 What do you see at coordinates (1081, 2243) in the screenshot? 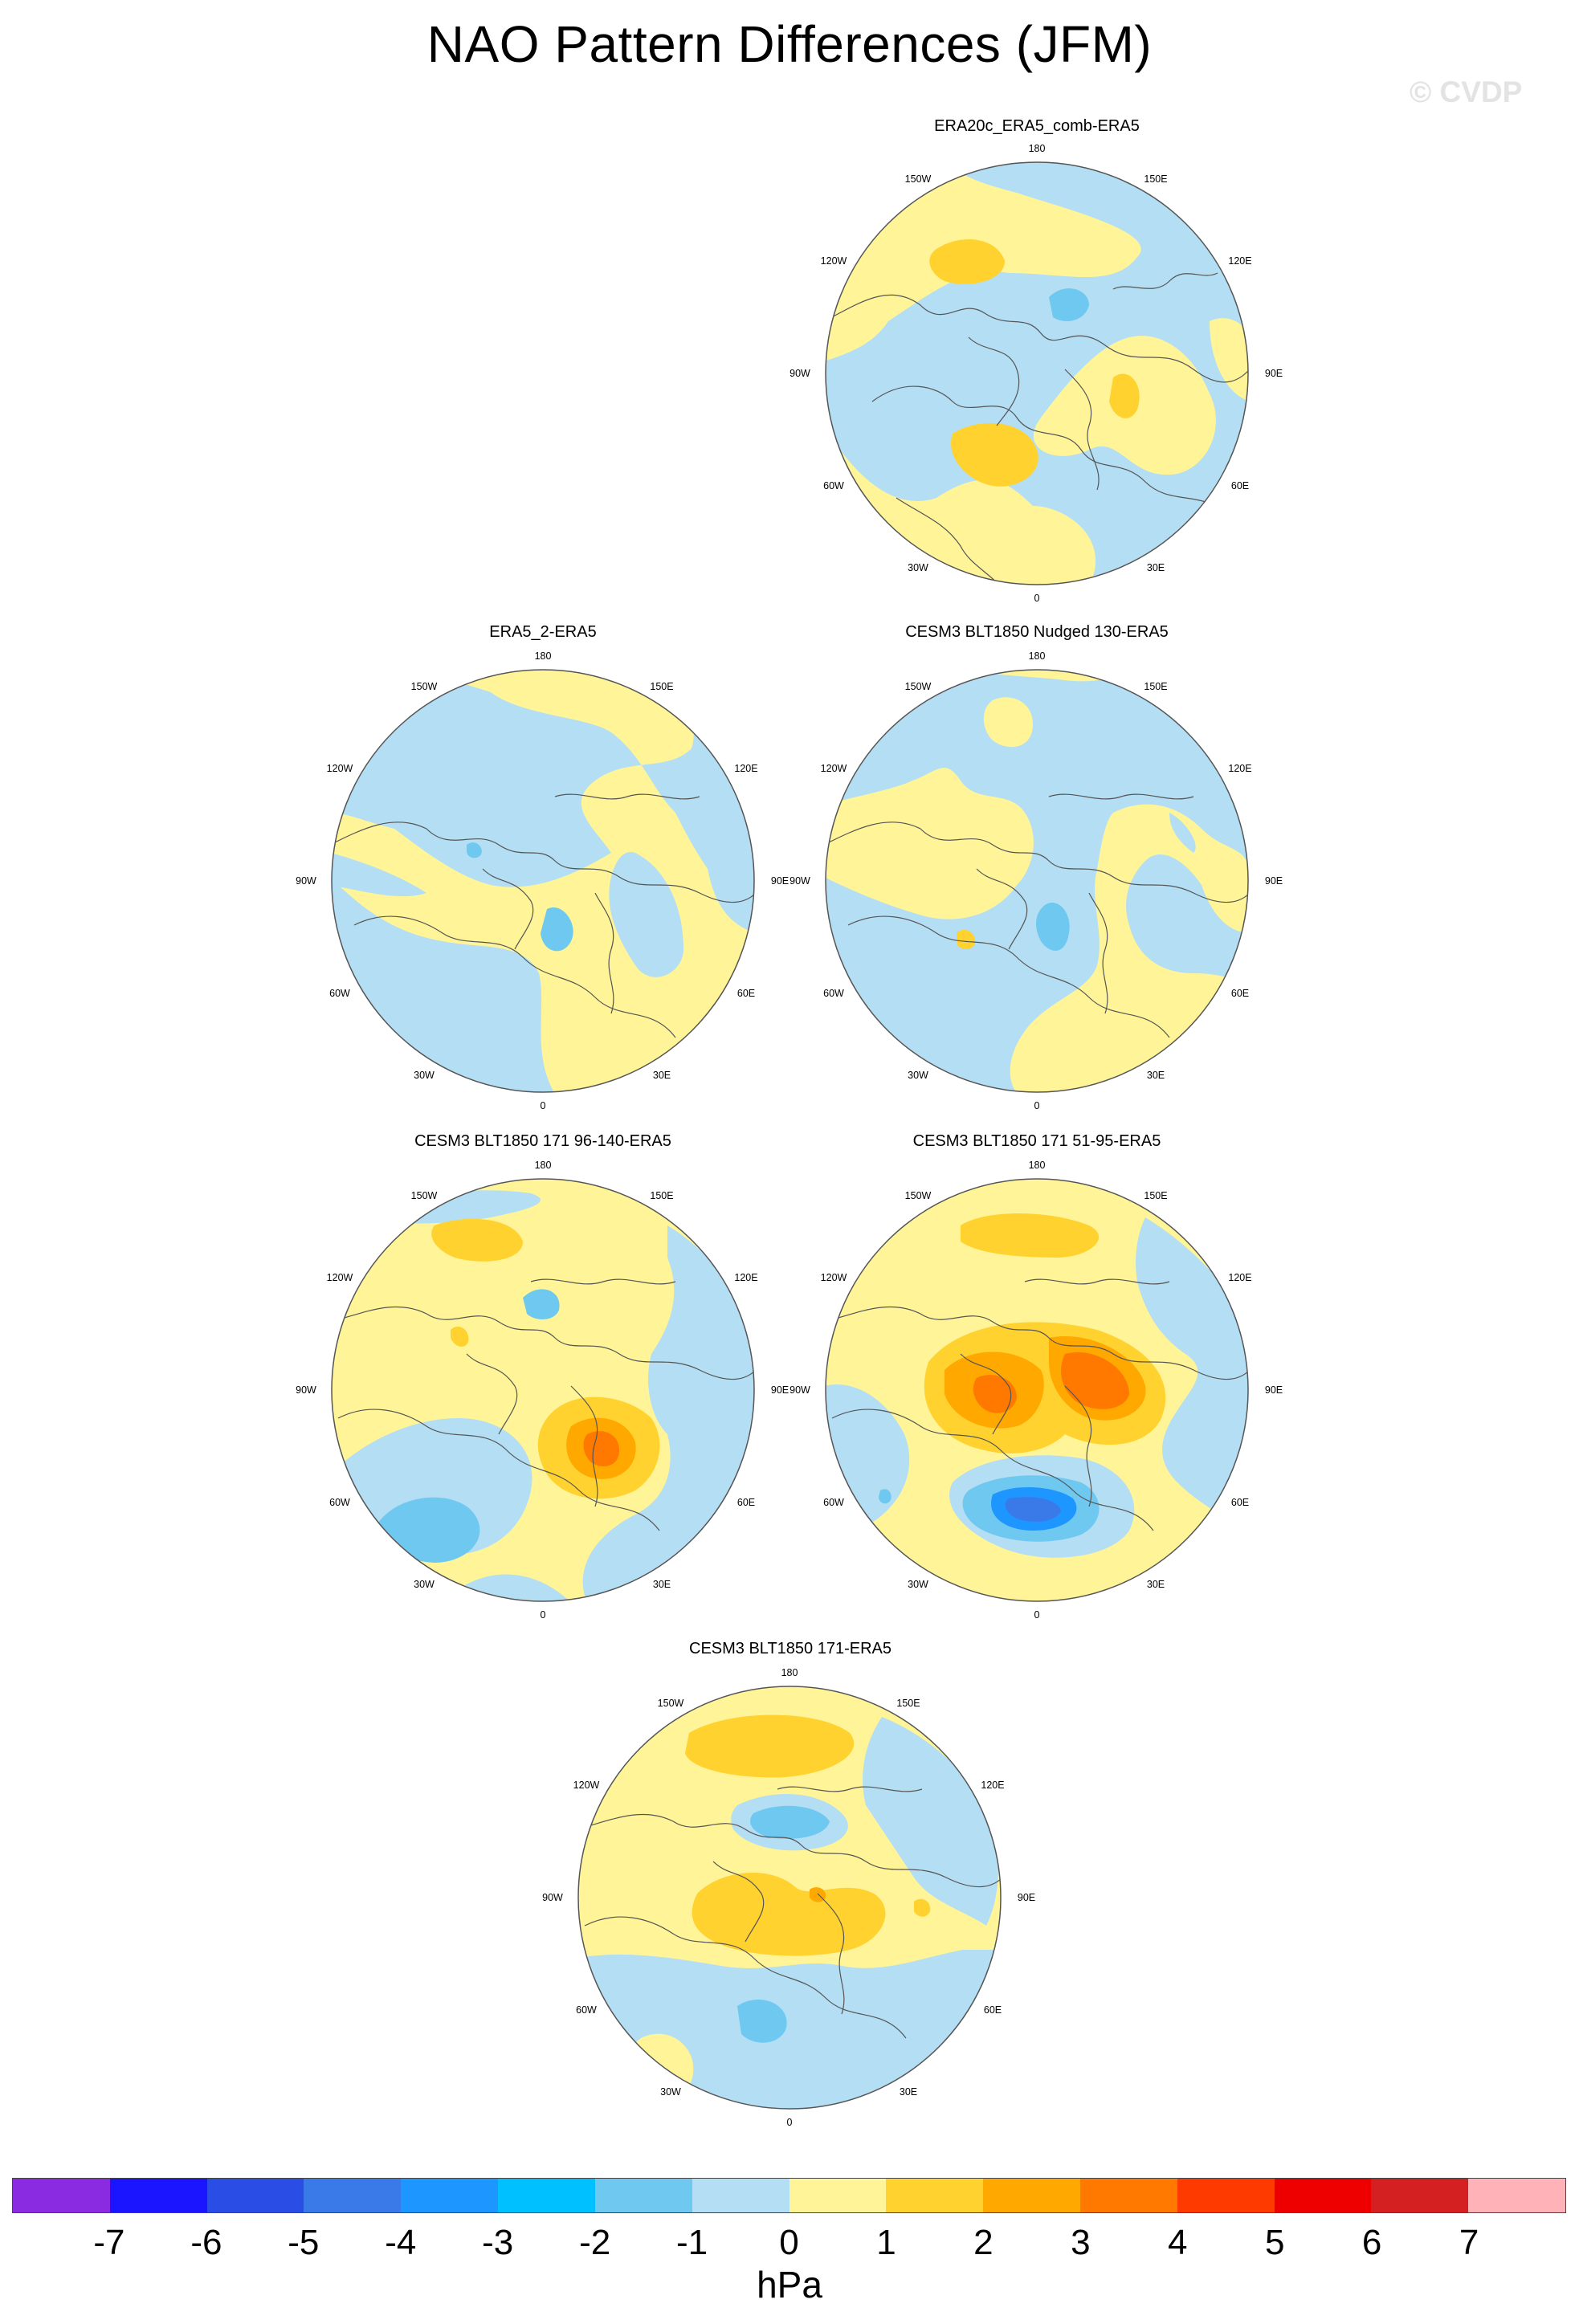
I see `colorbar-tick-label: 3` at bounding box center [1081, 2243].